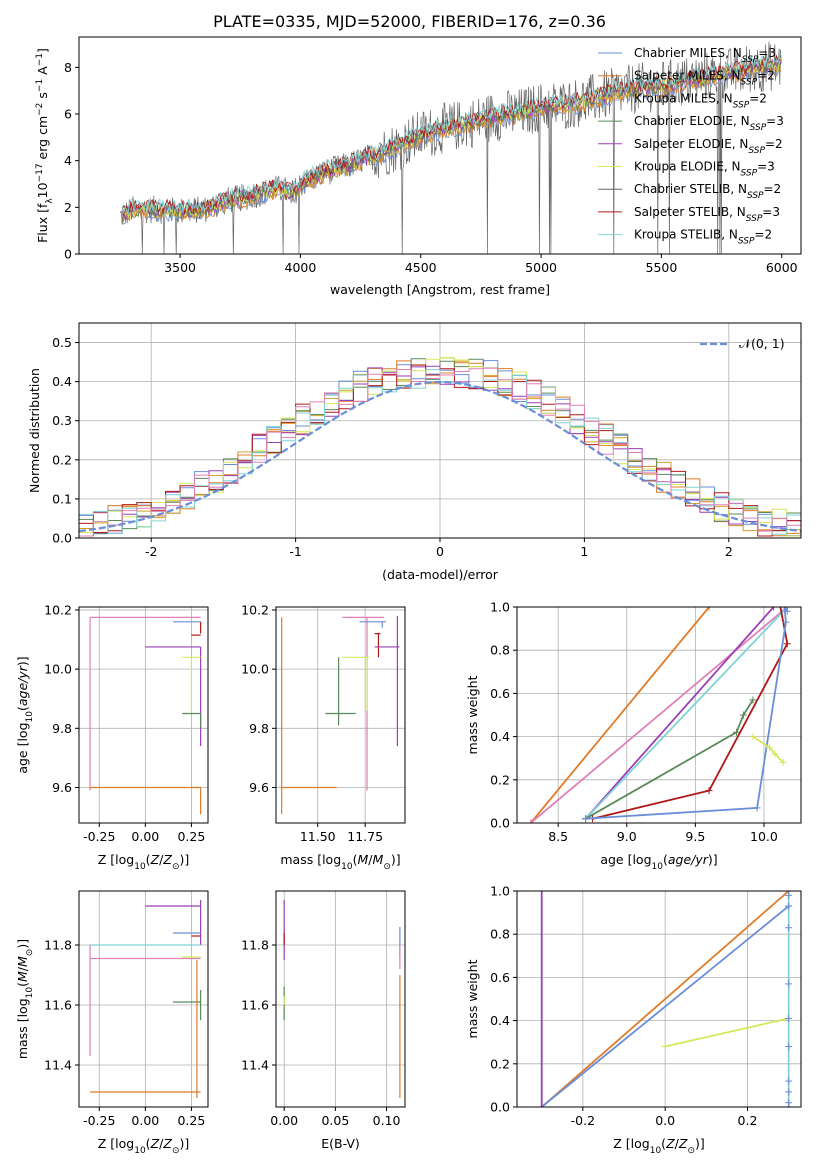 The height and width of the screenshot is (1174, 819). I want to click on legend-label-part: Salpeter ELODIE, N, so click(691, 144).